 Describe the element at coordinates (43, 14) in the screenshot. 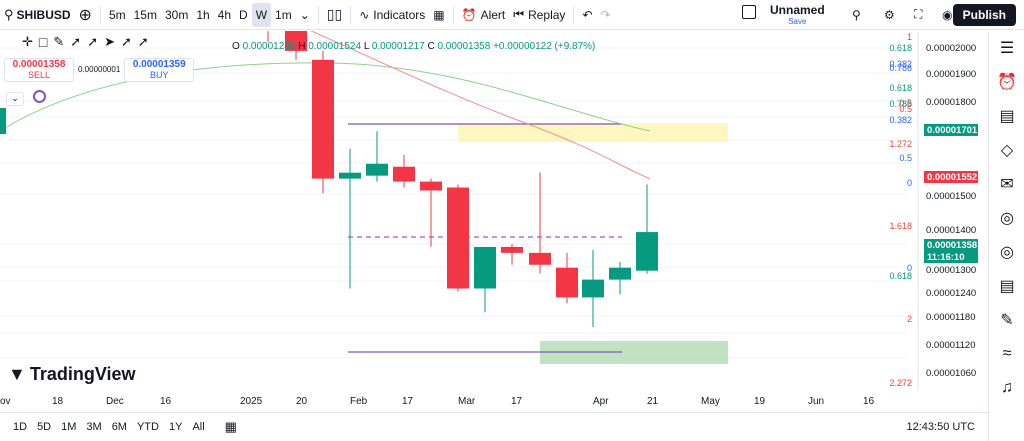

I see `symbol-name: SHIBUSD` at that location.